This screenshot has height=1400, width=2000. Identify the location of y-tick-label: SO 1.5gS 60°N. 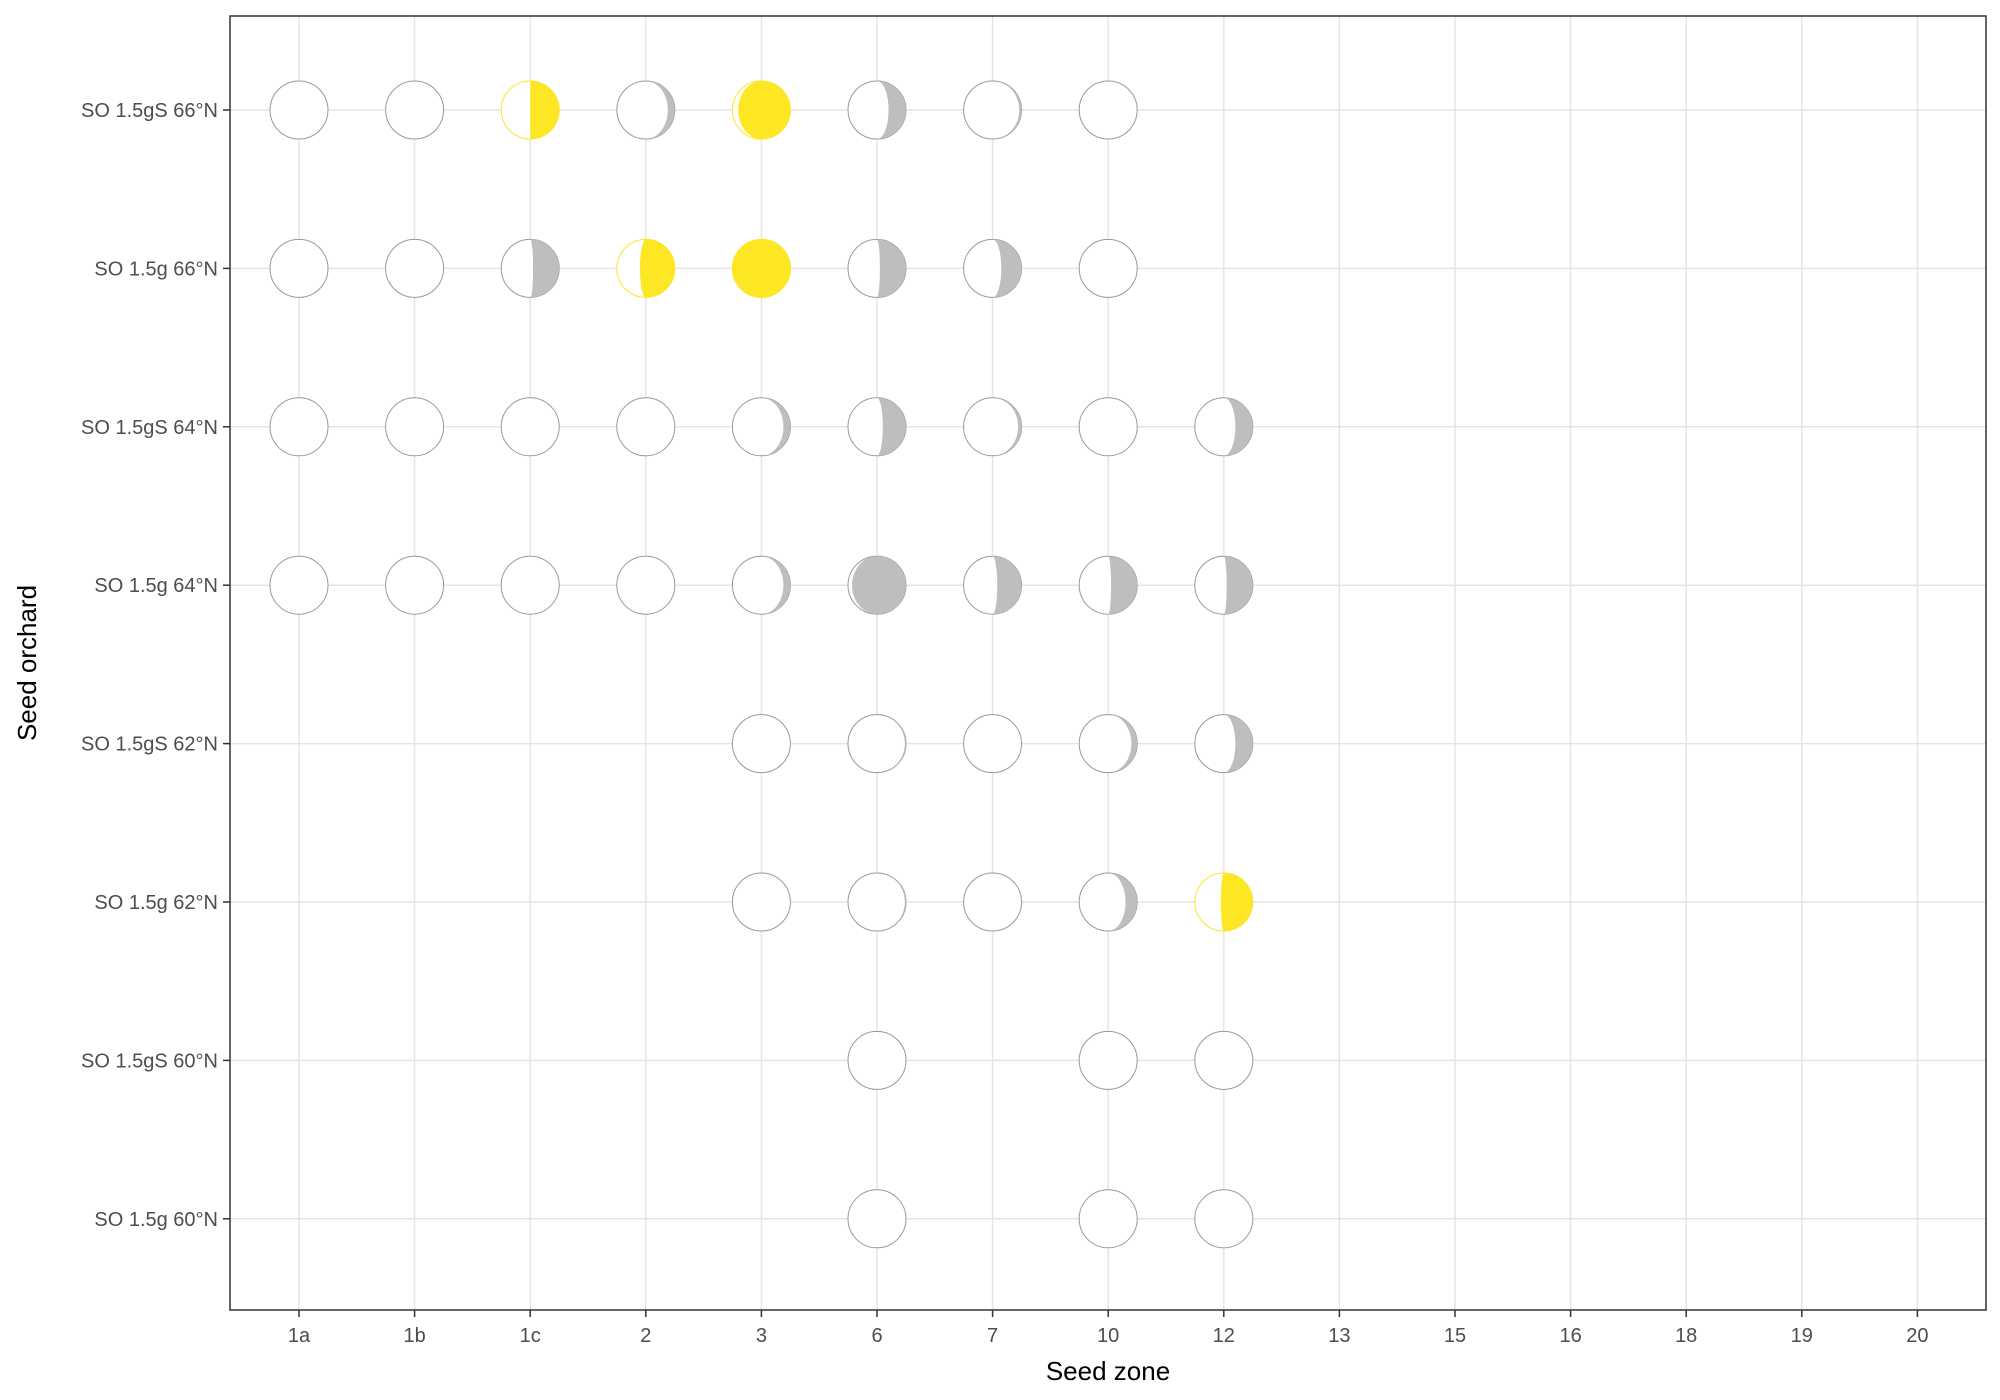
(149, 1061).